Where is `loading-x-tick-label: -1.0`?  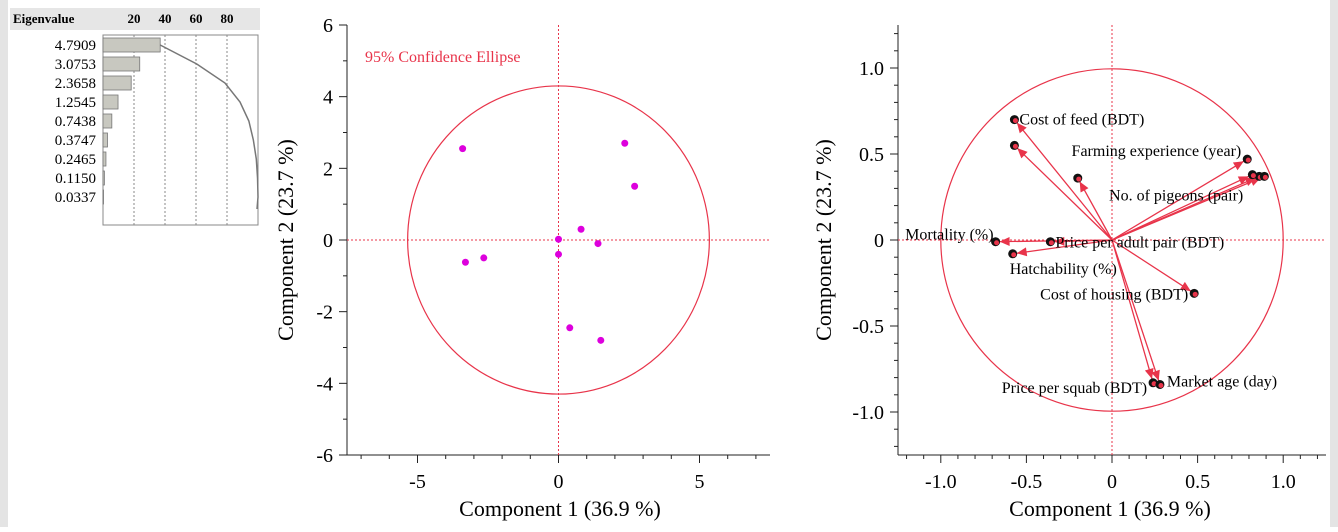 loading-x-tick-label: -1.0 is located at coordinates (941, 482).